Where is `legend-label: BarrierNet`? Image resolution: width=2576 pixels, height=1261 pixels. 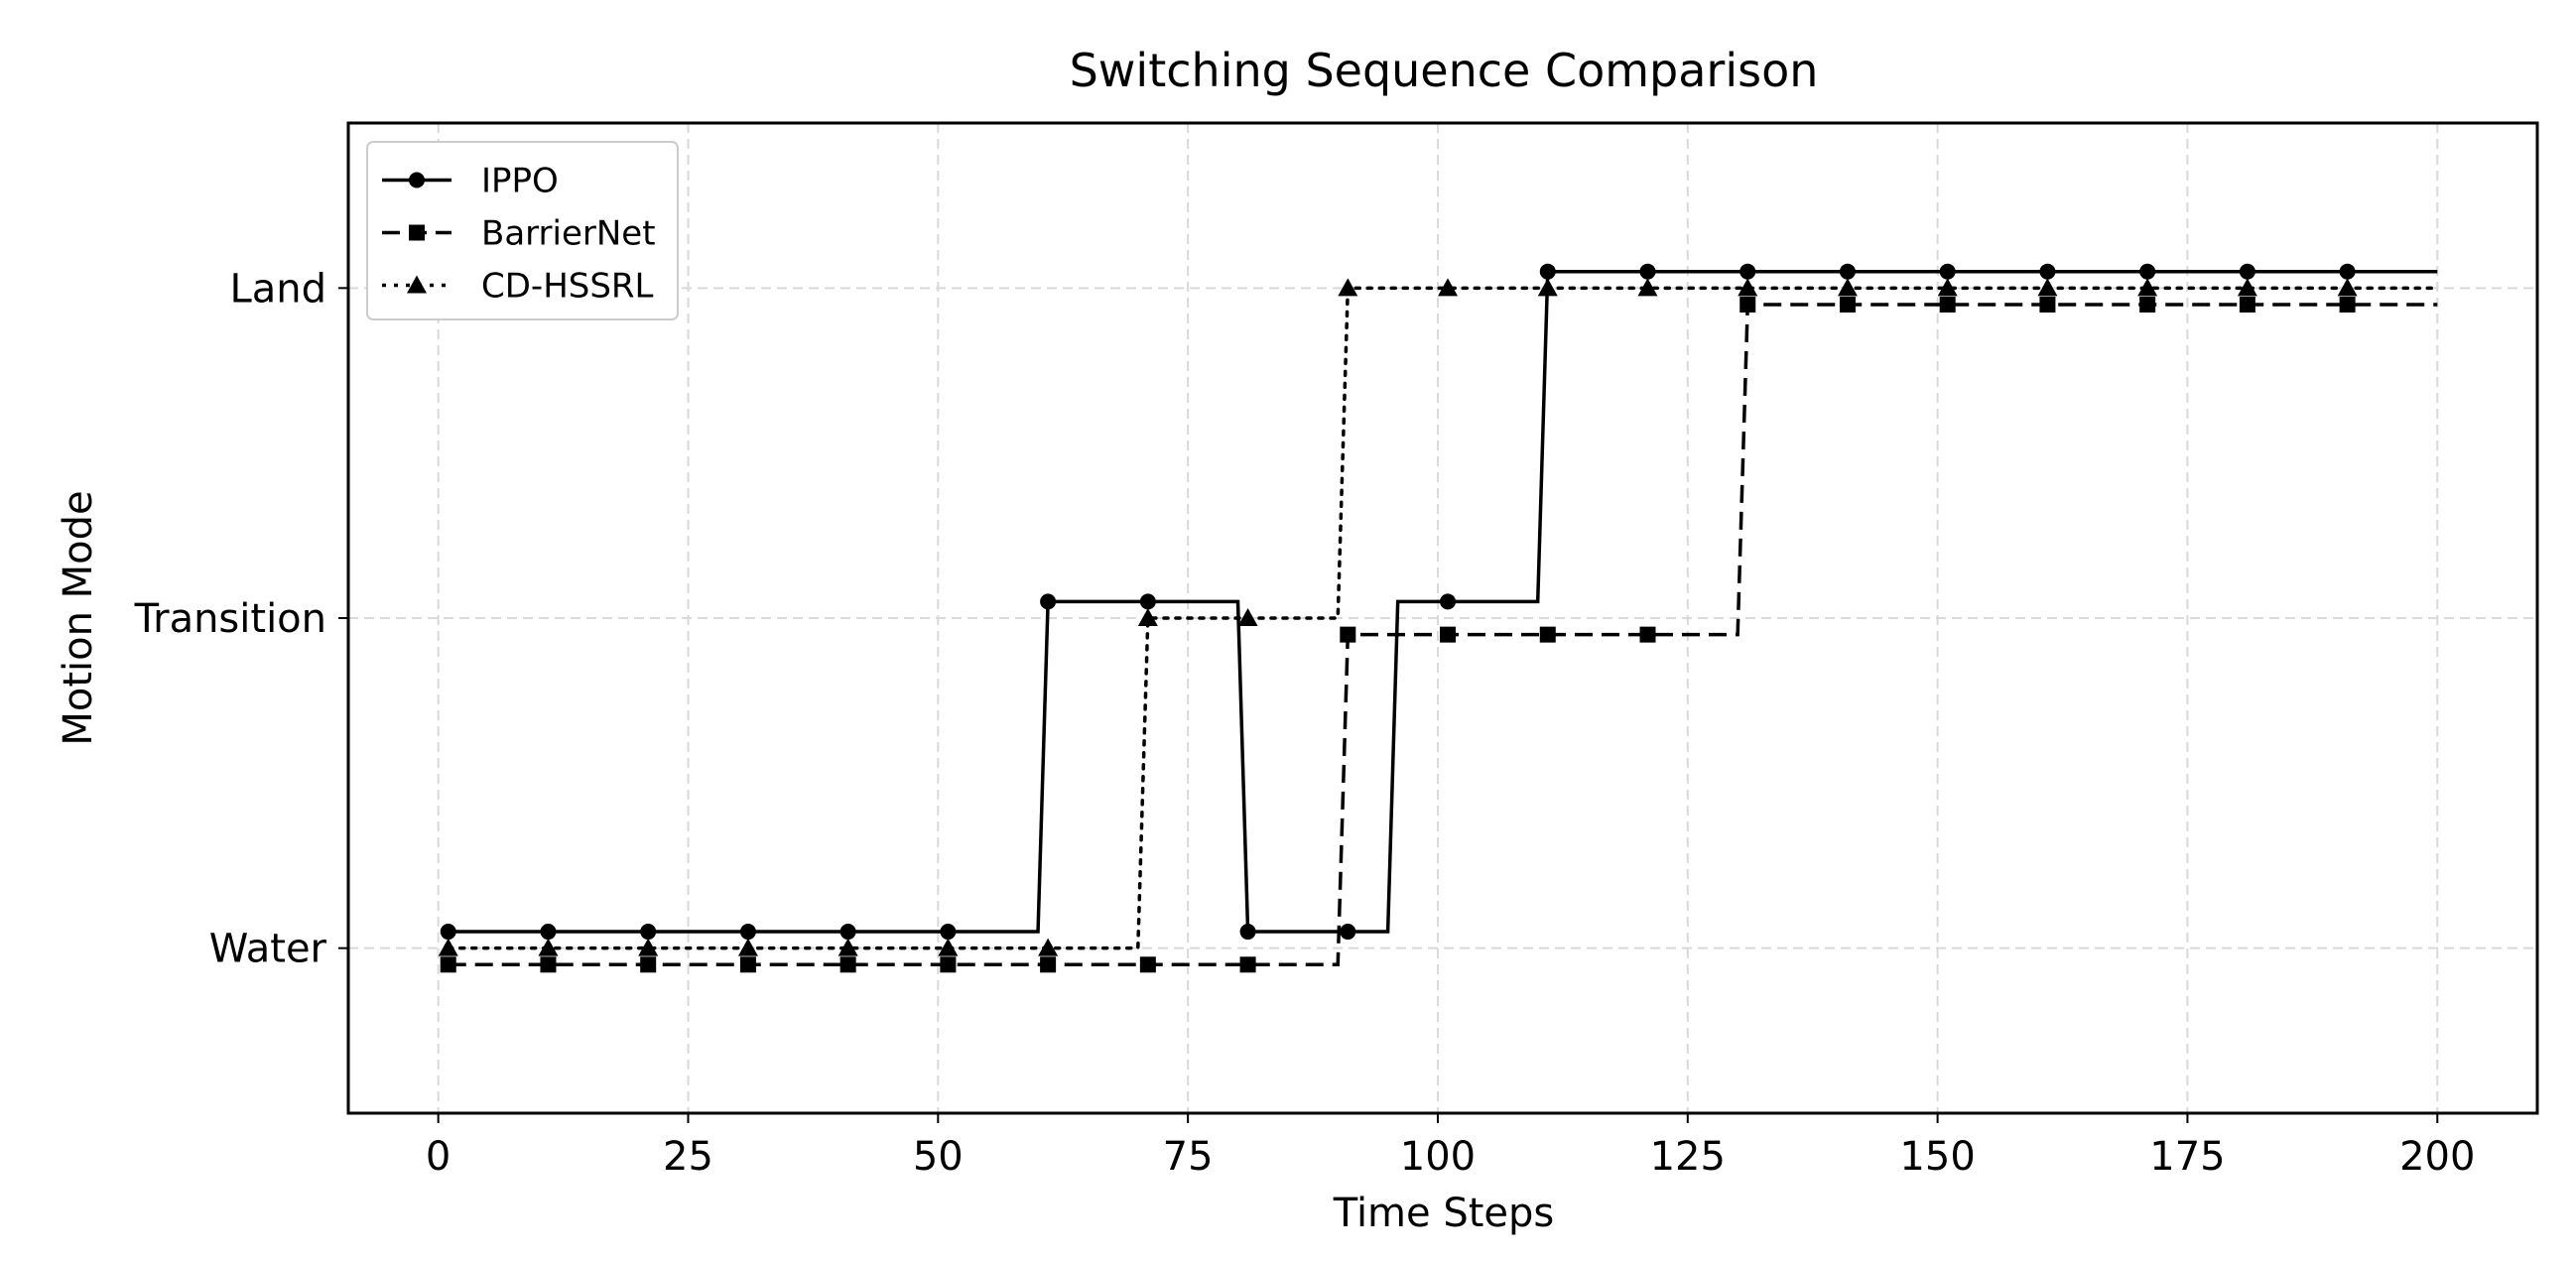 legend-label: BarrierNet is located at coordinates (568, 234).